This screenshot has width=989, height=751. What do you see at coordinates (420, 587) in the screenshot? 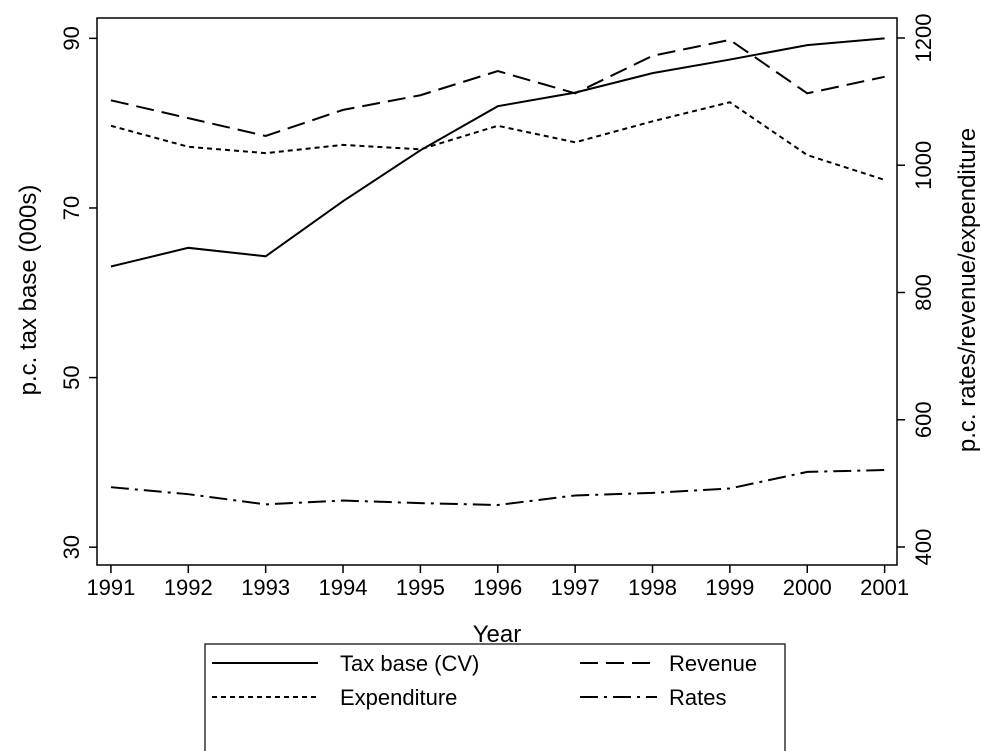
I see `x-tick-label: 1995` at bounding box center [420, 587].